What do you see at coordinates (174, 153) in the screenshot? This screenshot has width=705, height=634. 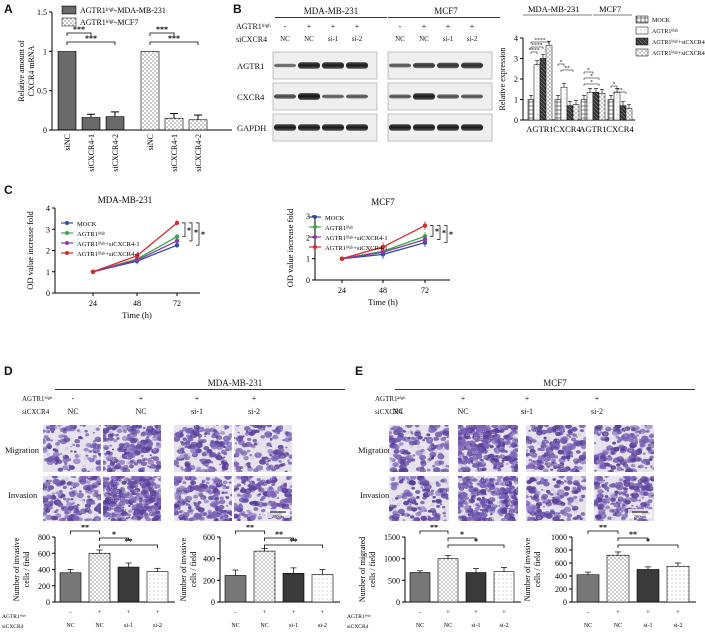 I see `a-xtick-label: siCXCR4-1` at bounding box center [174, 153].